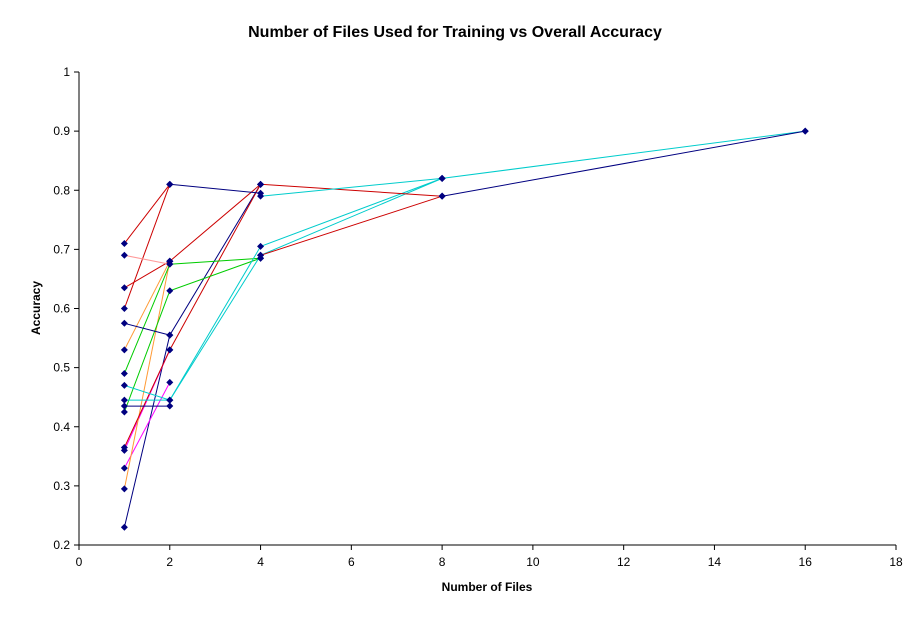 The width and height of the screenshot is (911, 623). I want to click on x-tick-label: 10, so click(533, 562).